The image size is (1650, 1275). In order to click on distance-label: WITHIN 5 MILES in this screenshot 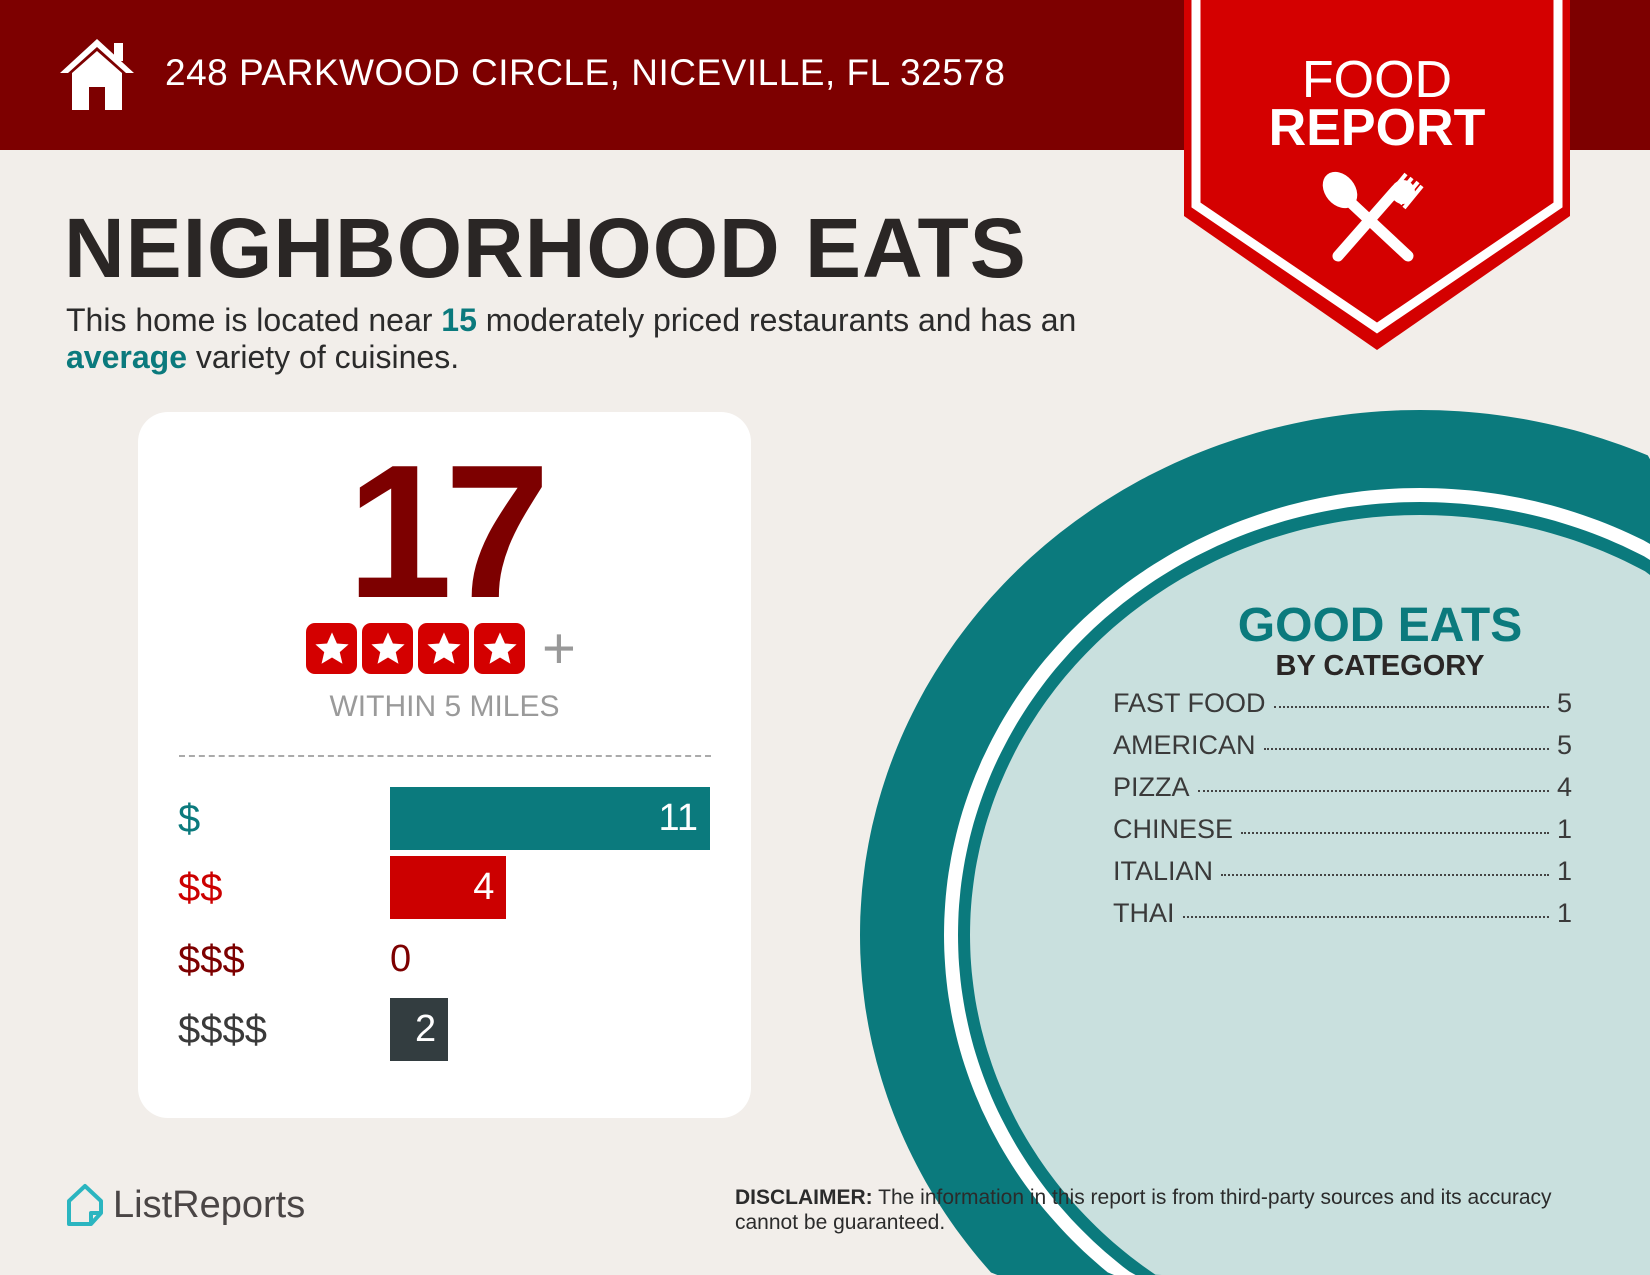, I will do `click(444, 706)`.